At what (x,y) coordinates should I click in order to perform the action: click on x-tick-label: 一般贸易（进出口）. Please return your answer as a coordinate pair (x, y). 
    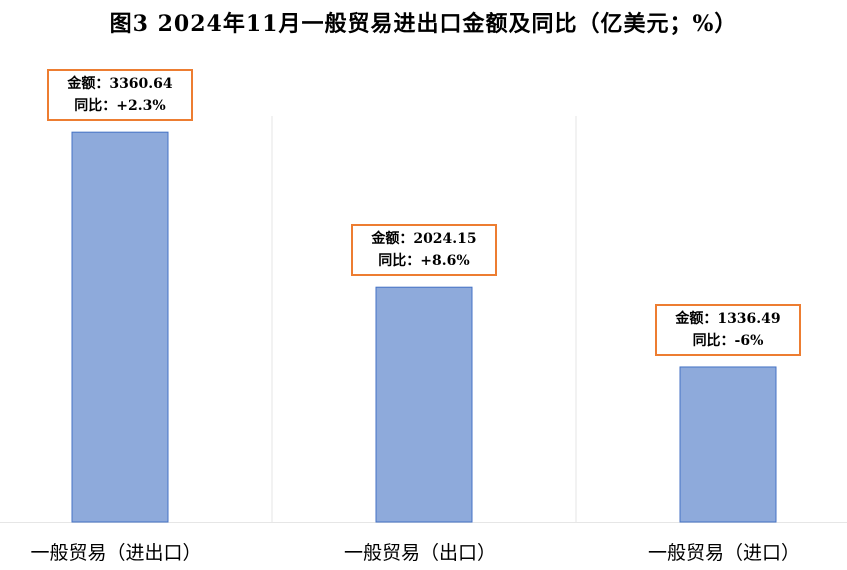
    Looking at the image, I should click on (116, 553).